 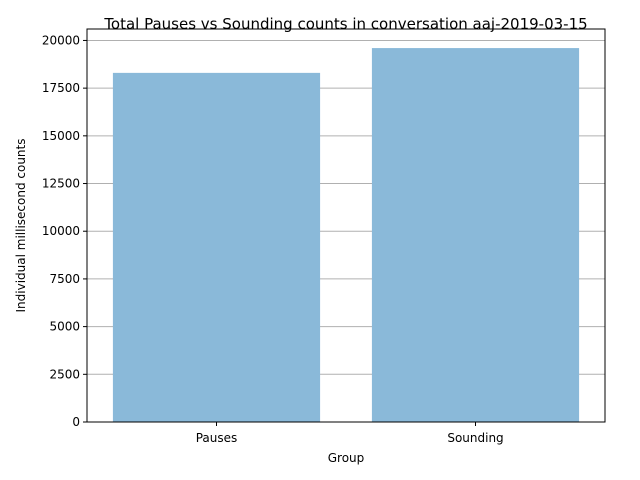 What do you see at coordinates (346, 458) in the screenshot?
I see `x-axis-label: Group` at bounding box center [346, 458].